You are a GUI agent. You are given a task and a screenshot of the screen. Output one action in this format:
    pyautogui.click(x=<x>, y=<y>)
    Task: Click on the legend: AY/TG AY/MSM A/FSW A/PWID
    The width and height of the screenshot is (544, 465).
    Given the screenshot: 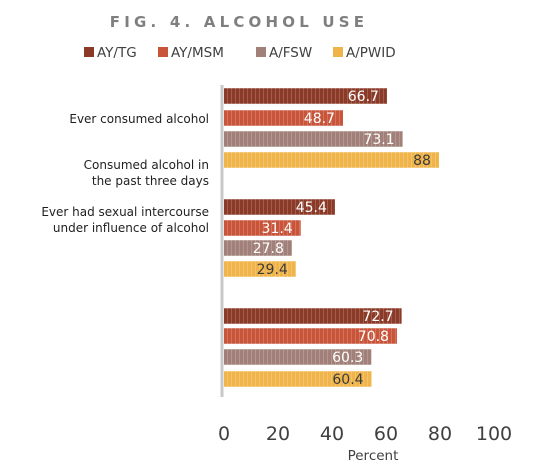 What is the action you would take?
    pyautogui.click(x=240, y=53)
    